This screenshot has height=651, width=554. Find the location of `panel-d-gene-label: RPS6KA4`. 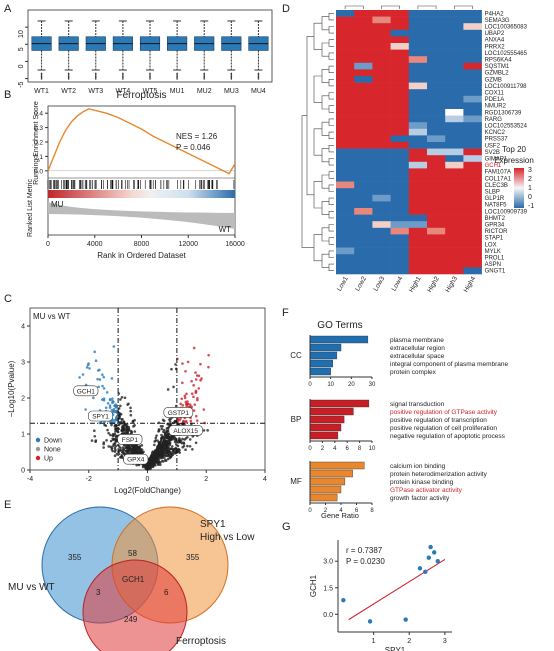

panel-d-gene-label: RPS6KA4 is located at coordinates (499, 61).